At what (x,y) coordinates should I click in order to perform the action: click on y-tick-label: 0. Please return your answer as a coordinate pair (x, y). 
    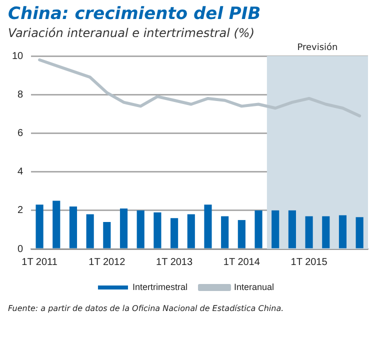
    Looking at the image, I should click on (21, 249).